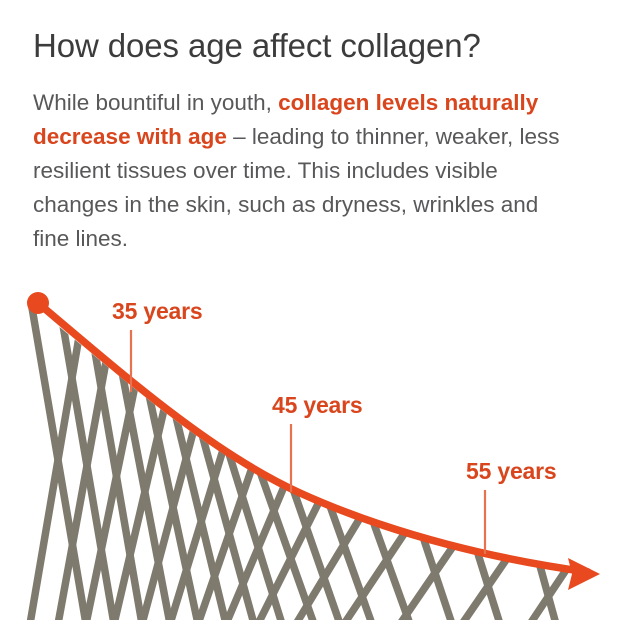 This screenshot has width=640, height=640. I want to click on page-title: How does age affect collagen?, so click(257, 45).